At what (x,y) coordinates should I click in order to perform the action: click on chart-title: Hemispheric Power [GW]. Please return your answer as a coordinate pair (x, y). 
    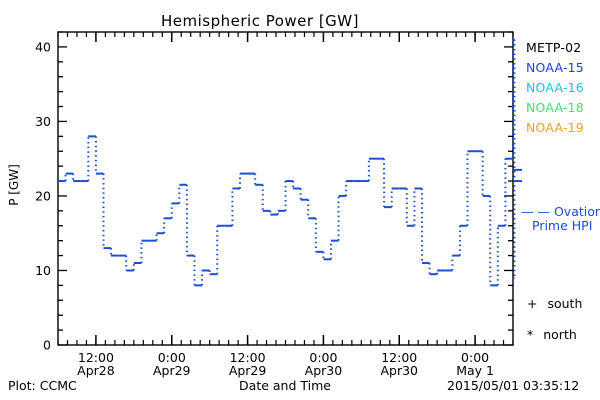
    Looking at the image, I should click on (260, 21).